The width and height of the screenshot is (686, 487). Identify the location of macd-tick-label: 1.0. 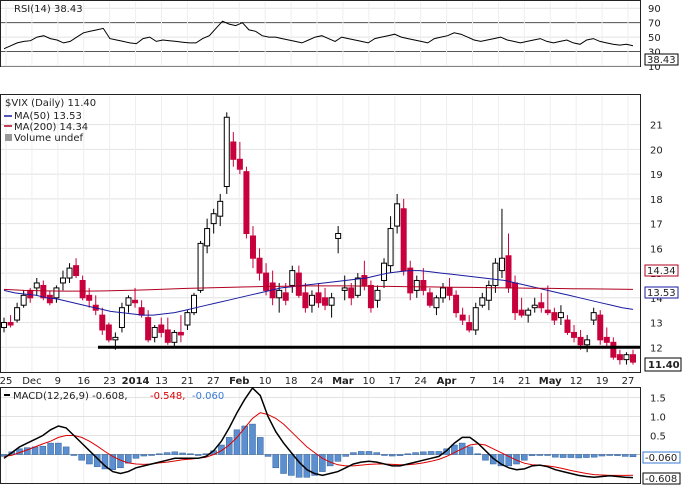
(658, 418).